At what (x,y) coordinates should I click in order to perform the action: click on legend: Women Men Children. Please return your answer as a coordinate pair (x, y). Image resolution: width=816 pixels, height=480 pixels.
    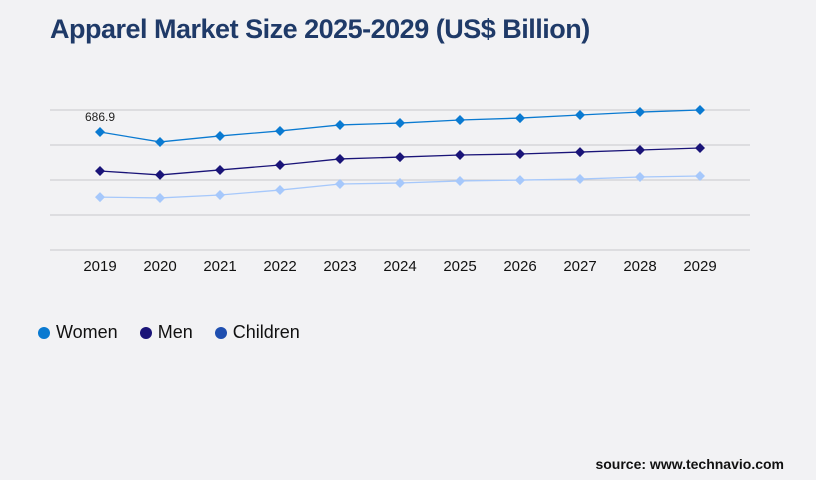
    Looking at the image, I should click on (169, 332).